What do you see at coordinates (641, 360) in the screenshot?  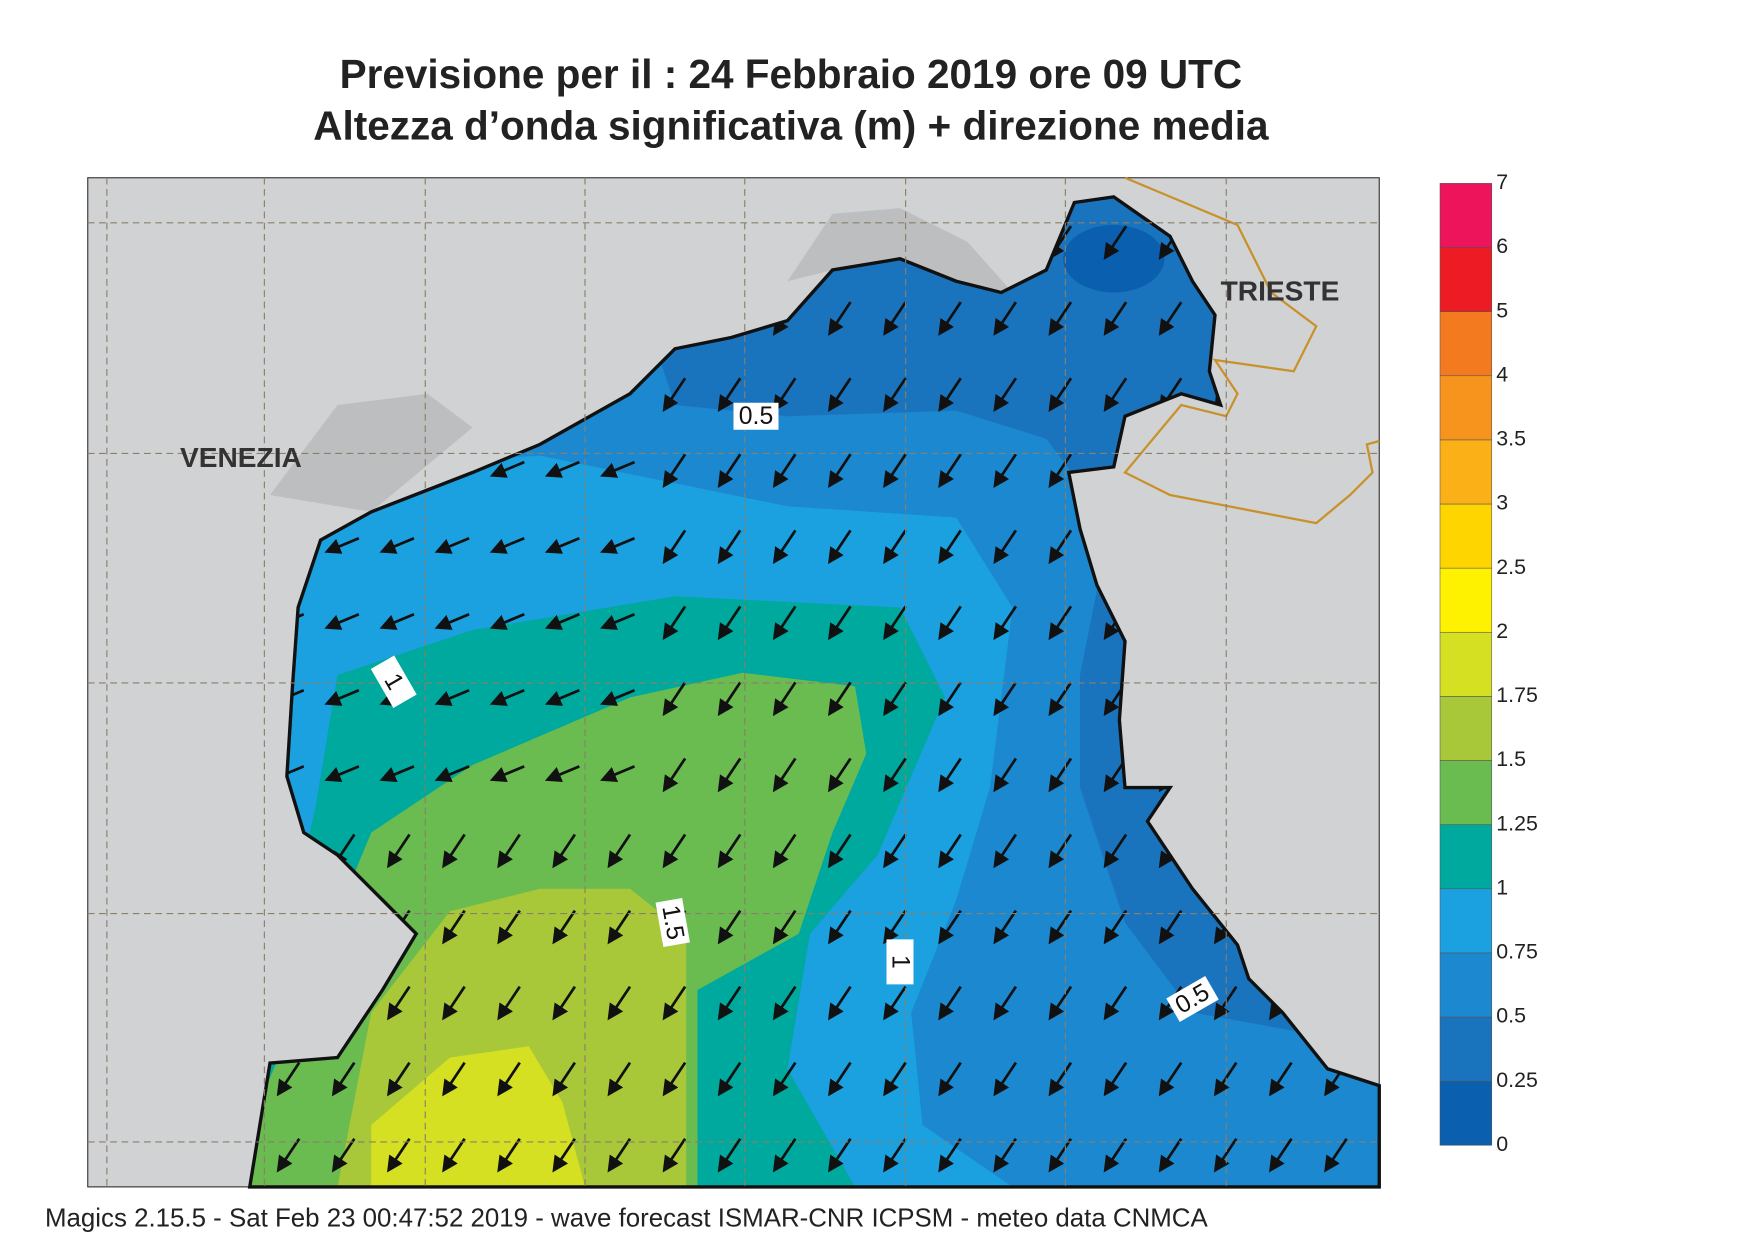 I see `lagoon` at bounding box center [641, 360].